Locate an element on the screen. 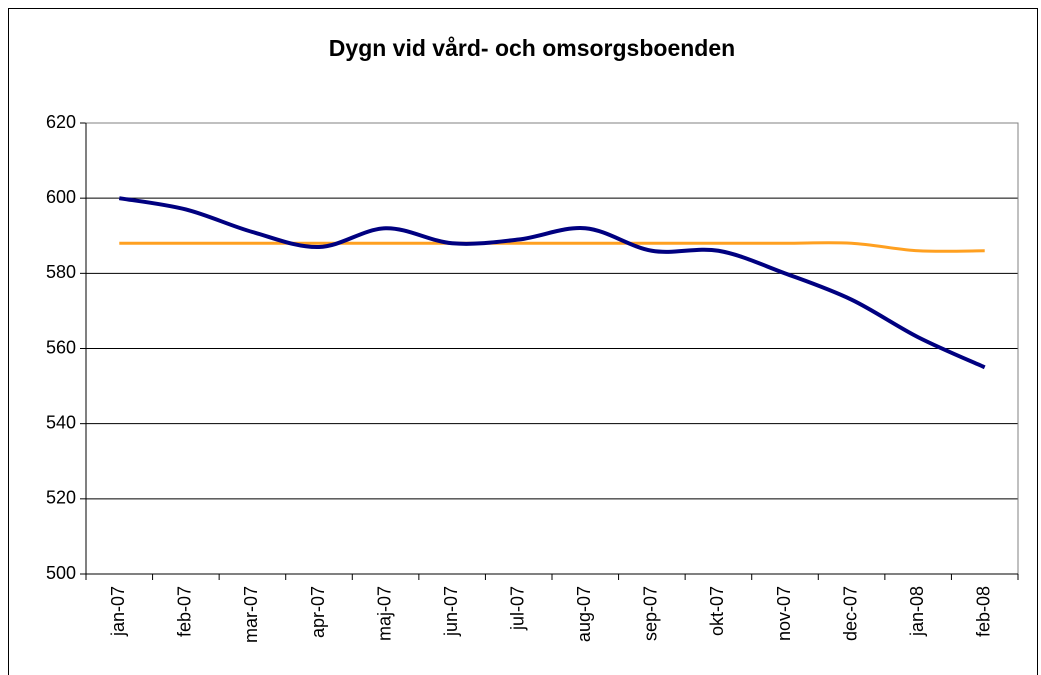  x-tick-label: feb-07 is located at coordinates (185, 611).